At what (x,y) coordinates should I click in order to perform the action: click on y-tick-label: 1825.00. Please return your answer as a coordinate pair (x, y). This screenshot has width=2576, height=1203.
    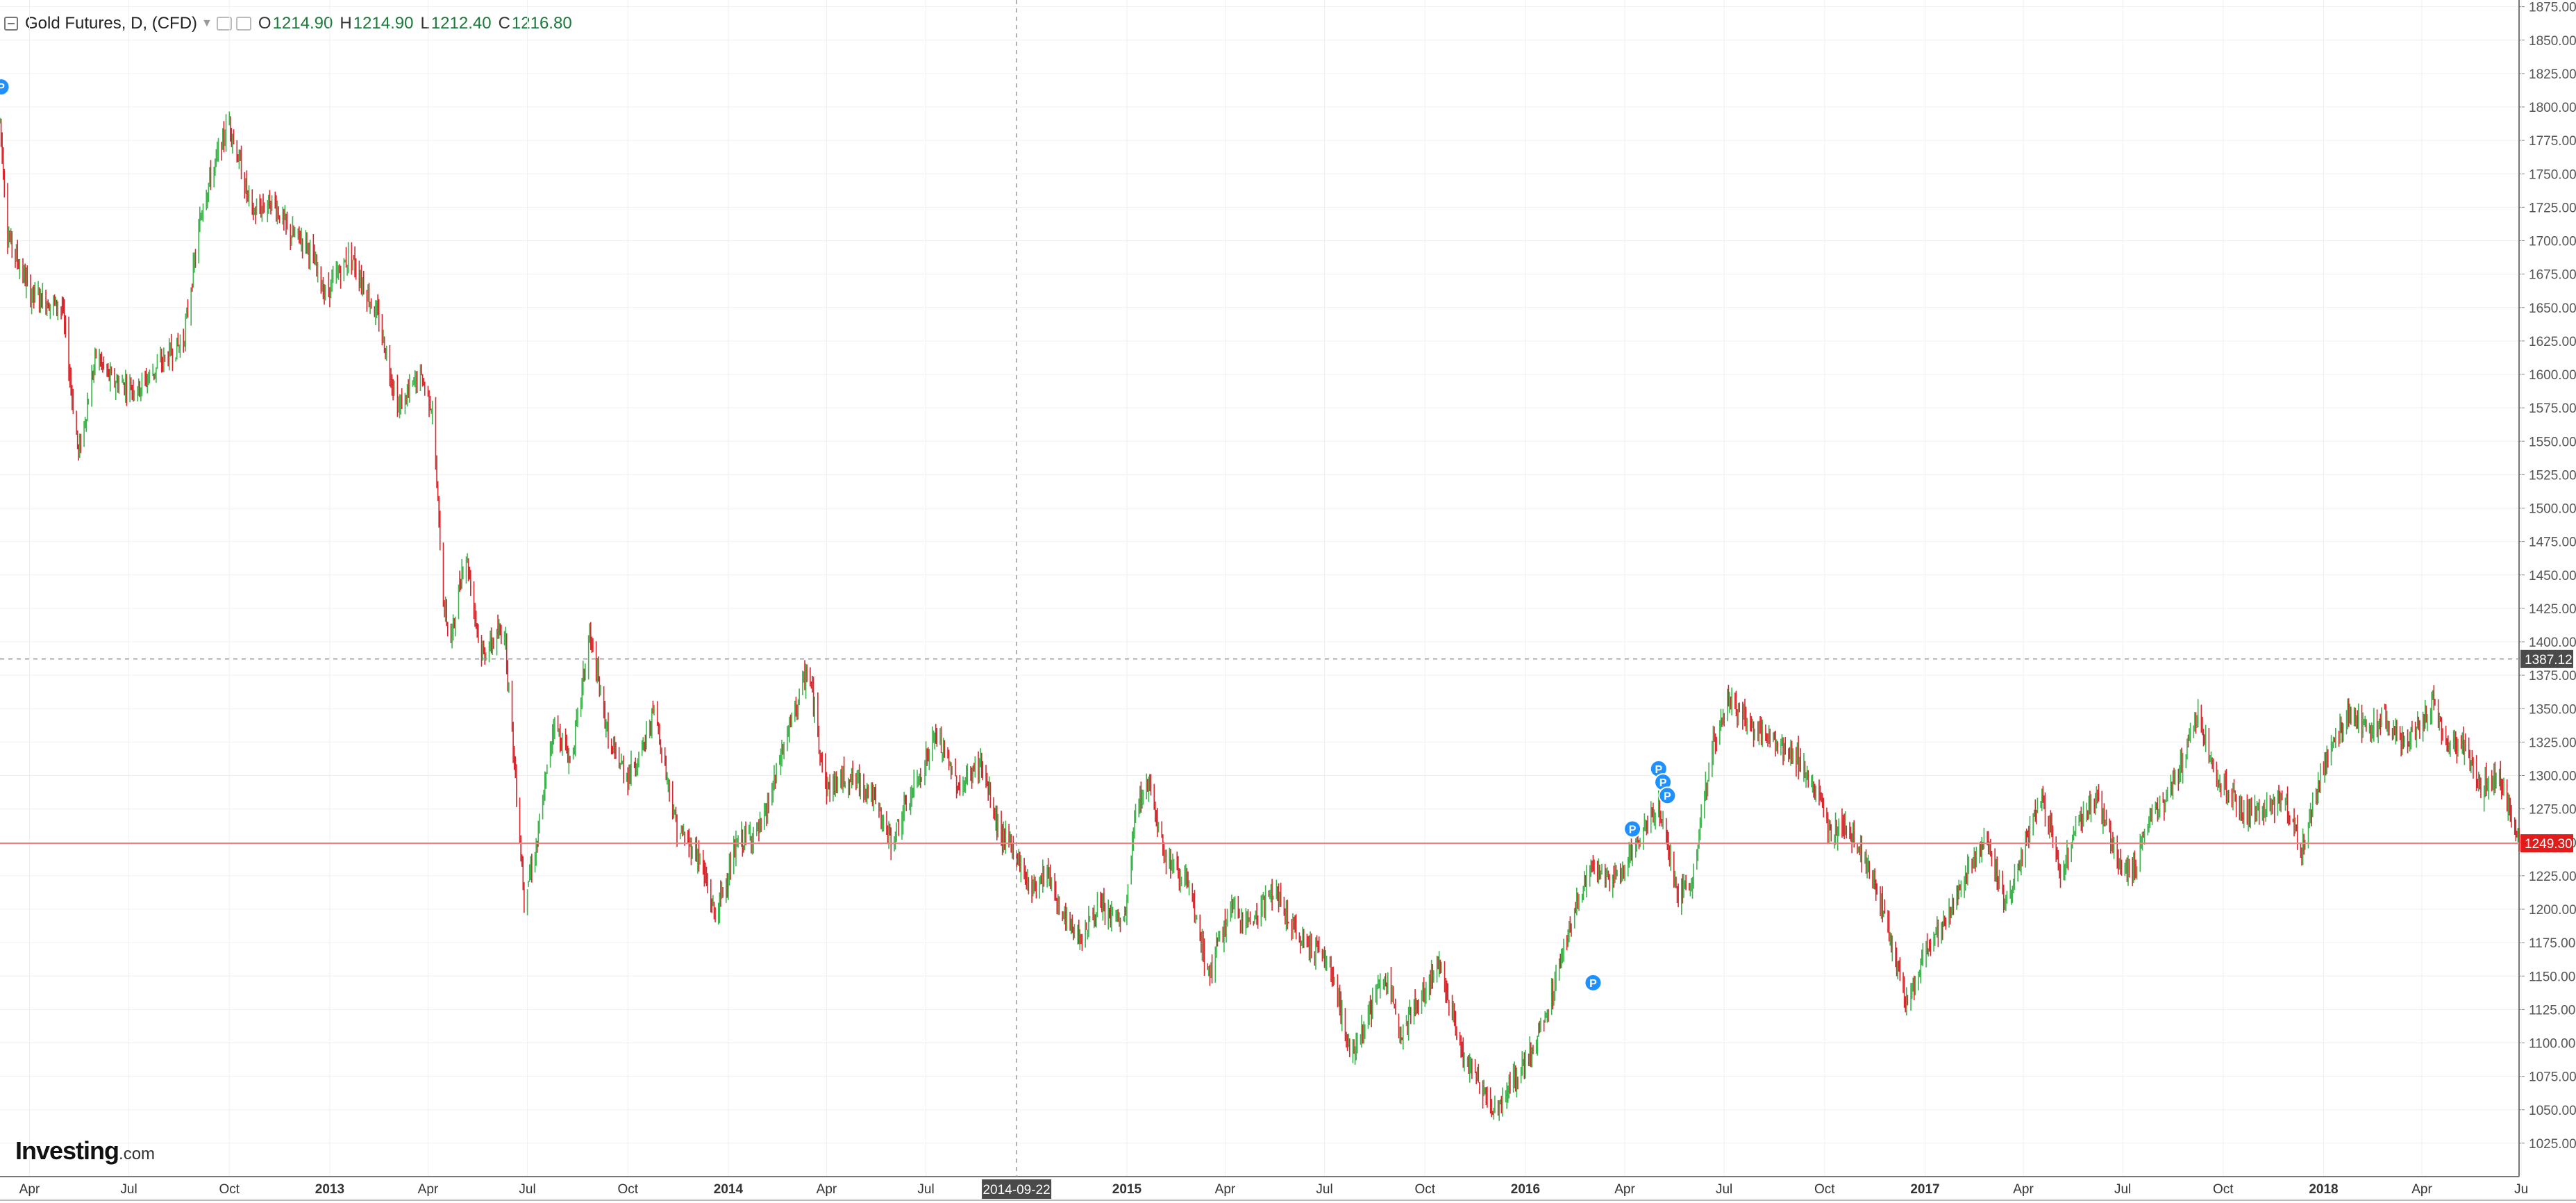
    Looking at the image, I should click on (2552, 74).